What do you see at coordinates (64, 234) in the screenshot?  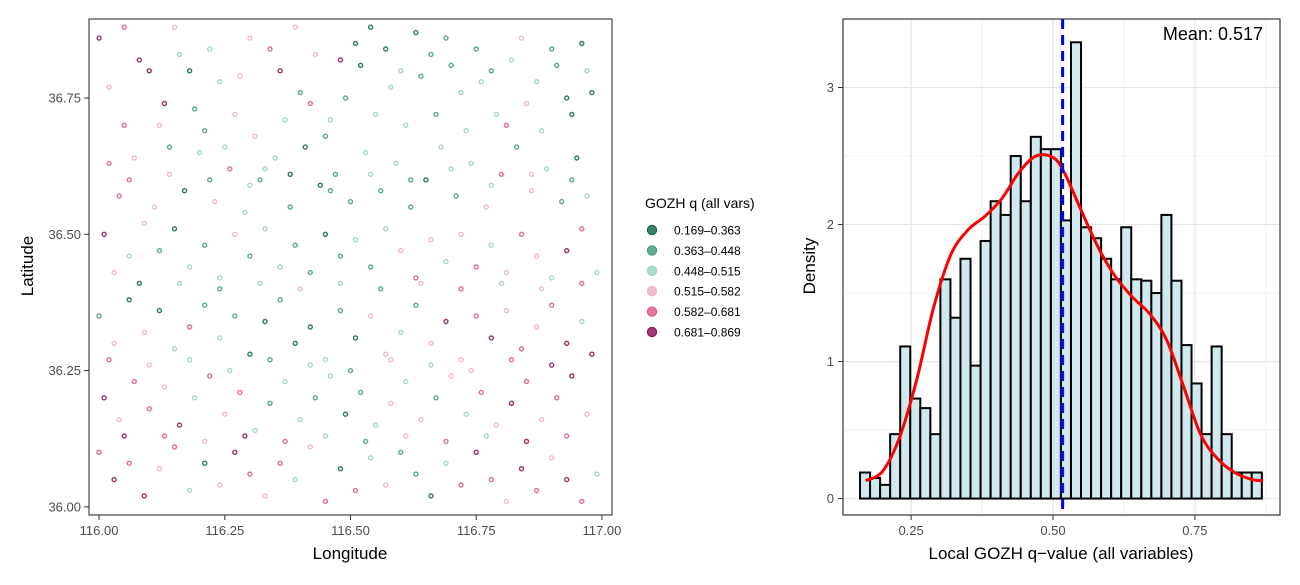 I see `scatter-y-tick-label-2: 36.50` at bounding box center [64, 234].